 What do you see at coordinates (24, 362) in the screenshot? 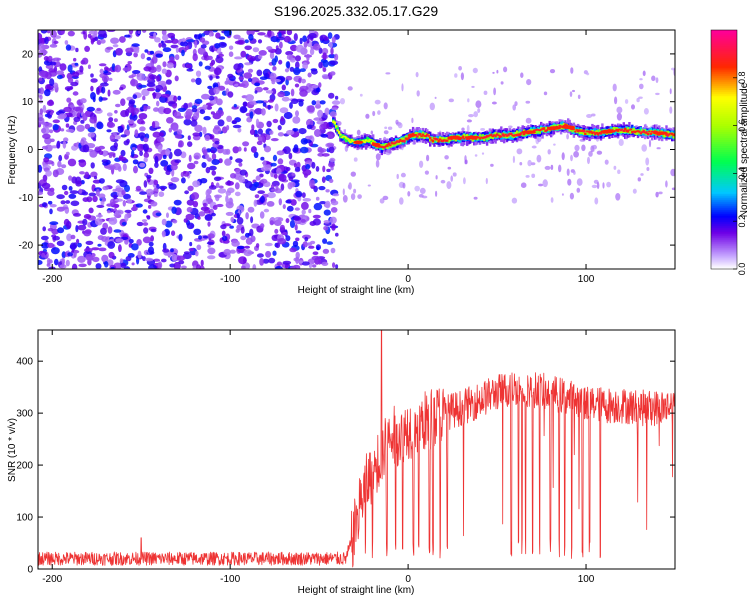
I see `snr-y-tick-label: 400` at bounding box center [24, 362].